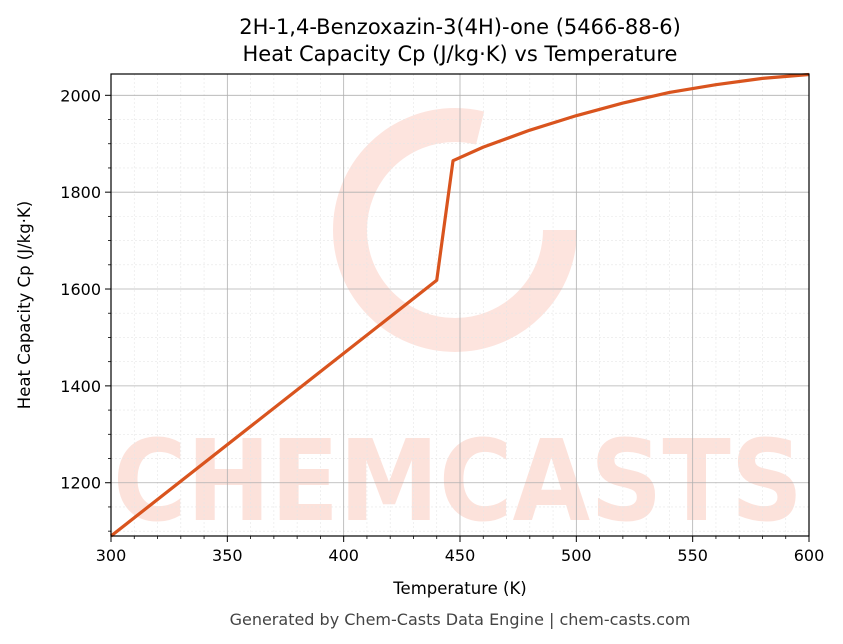 This screenshot has width=843, height=644. I want to click on y-tick-label: 1400, so click(80, 386).